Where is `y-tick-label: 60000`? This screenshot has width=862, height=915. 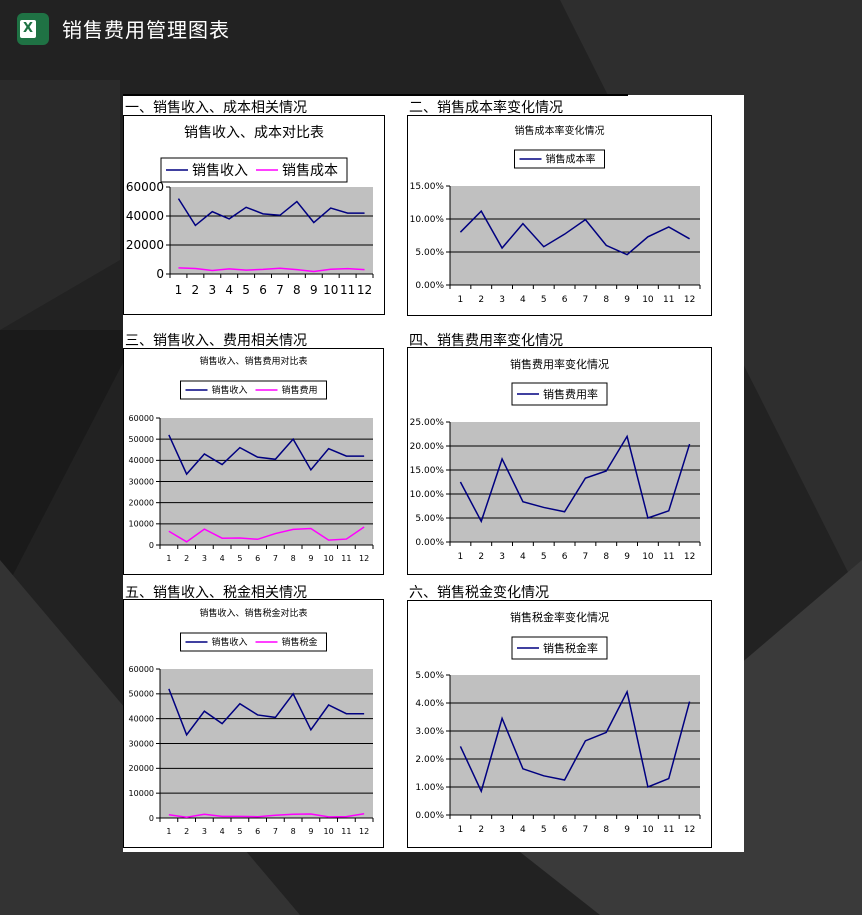
y-tick-label: 60000 is located at coordinates (141, 669).